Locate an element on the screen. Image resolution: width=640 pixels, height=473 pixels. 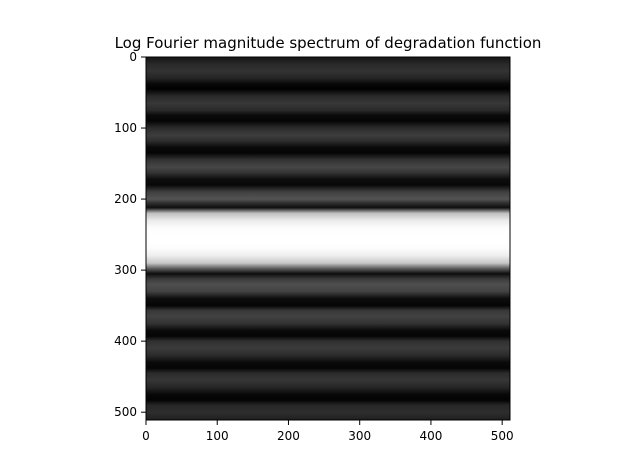
x-tick-label: 0 is located at coordinates (146, 436).